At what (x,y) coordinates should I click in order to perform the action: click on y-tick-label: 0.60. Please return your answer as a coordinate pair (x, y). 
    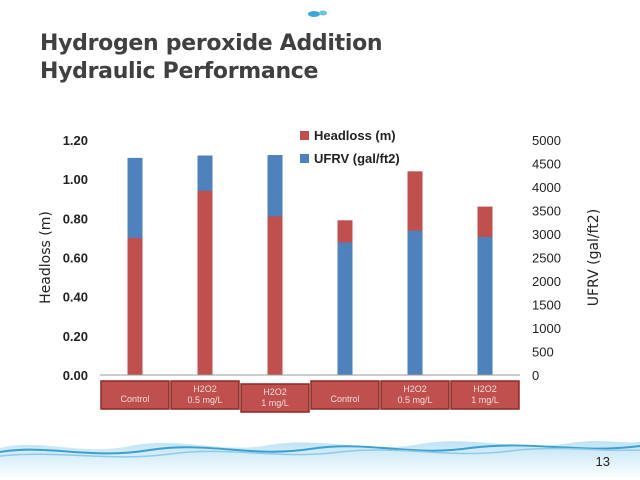
    Looking at the image, I should click on (75, 258).